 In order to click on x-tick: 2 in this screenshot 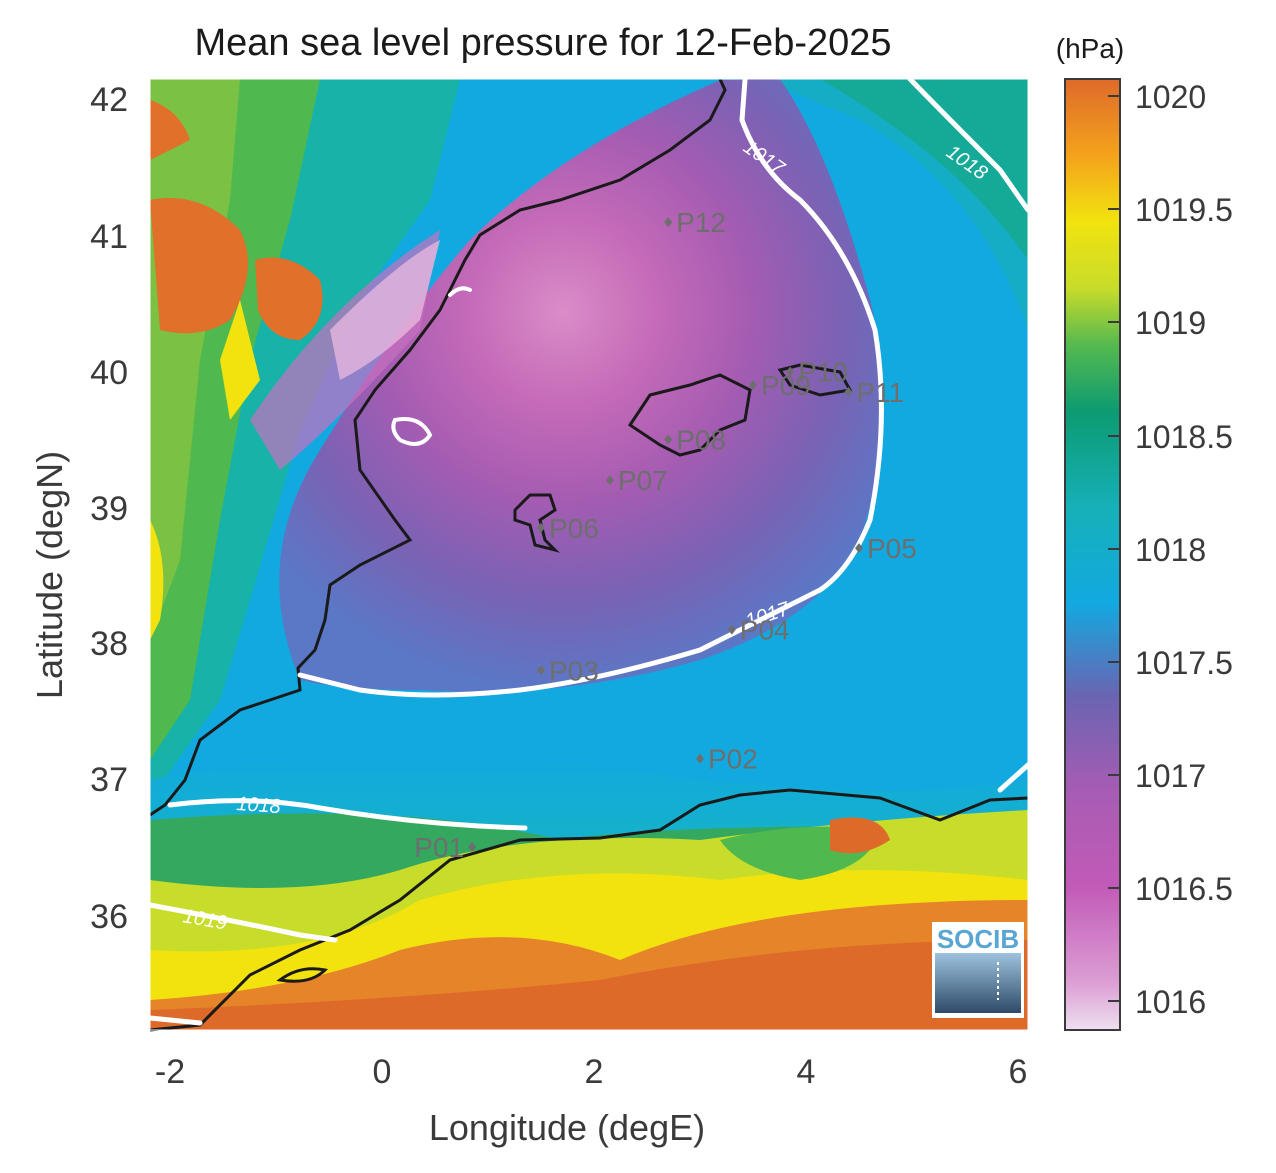, I will do `click(594, 1072)`.